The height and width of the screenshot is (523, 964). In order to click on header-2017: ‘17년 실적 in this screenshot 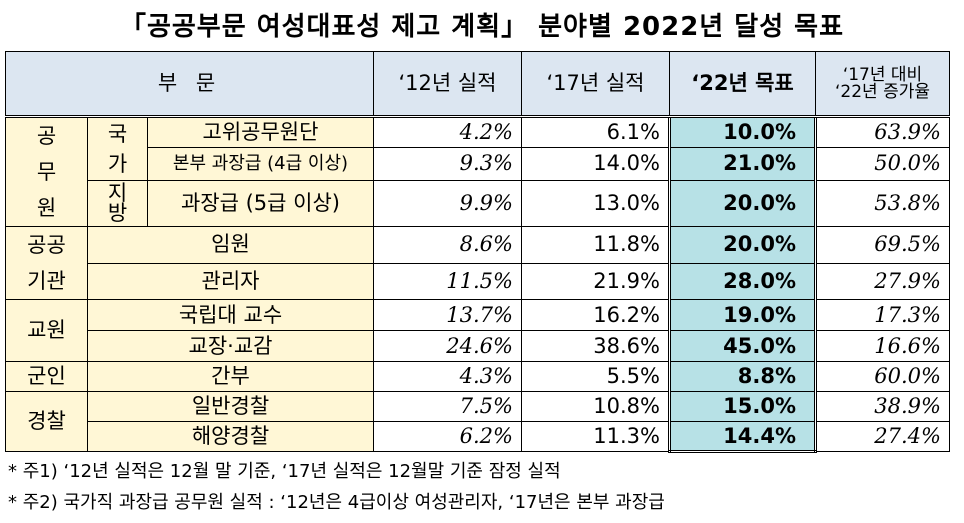, I will do `click(595, 84)`.